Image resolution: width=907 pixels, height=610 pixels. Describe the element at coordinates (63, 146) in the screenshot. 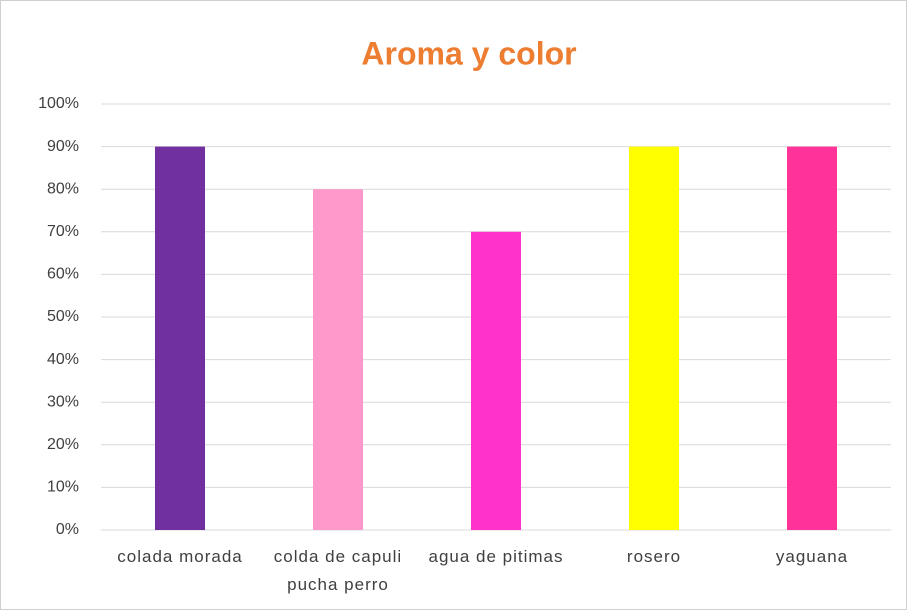

I see `y-tick-label: 90%` at that location.